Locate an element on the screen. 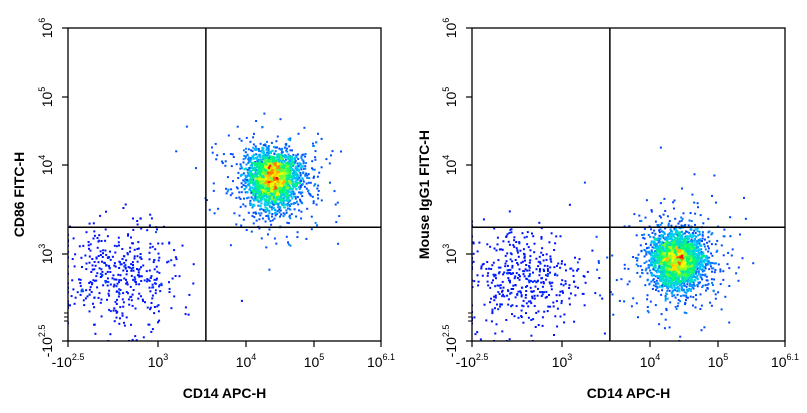 Image resolution: width=807 pixels, height=413 pixels. x-tick-label: 104 is located at coordinates (246, 361).